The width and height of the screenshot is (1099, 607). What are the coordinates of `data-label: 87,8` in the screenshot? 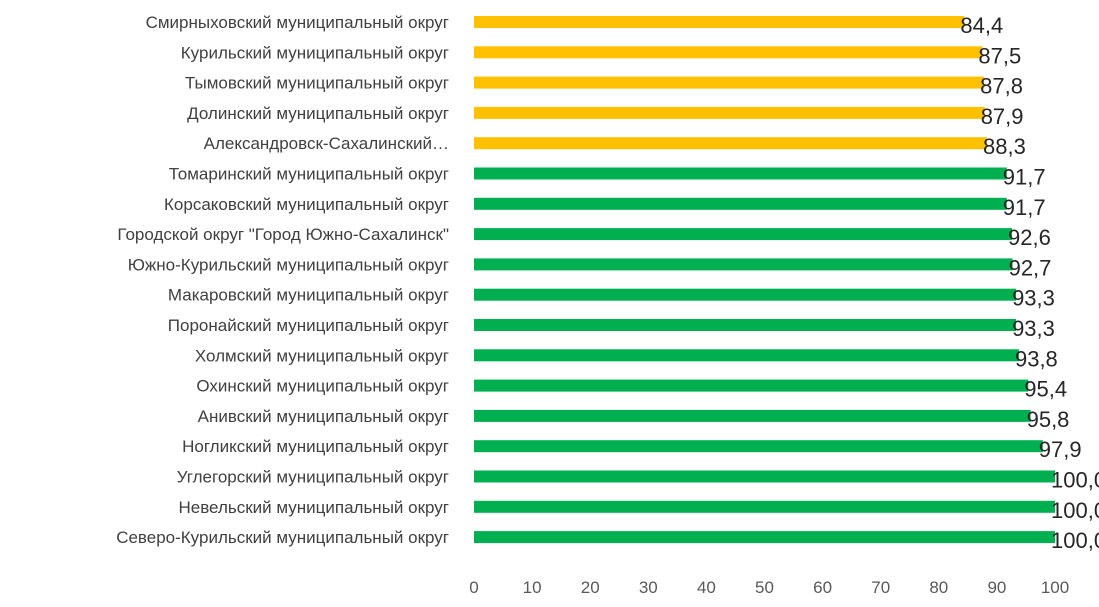 It's located at (1001, 86).